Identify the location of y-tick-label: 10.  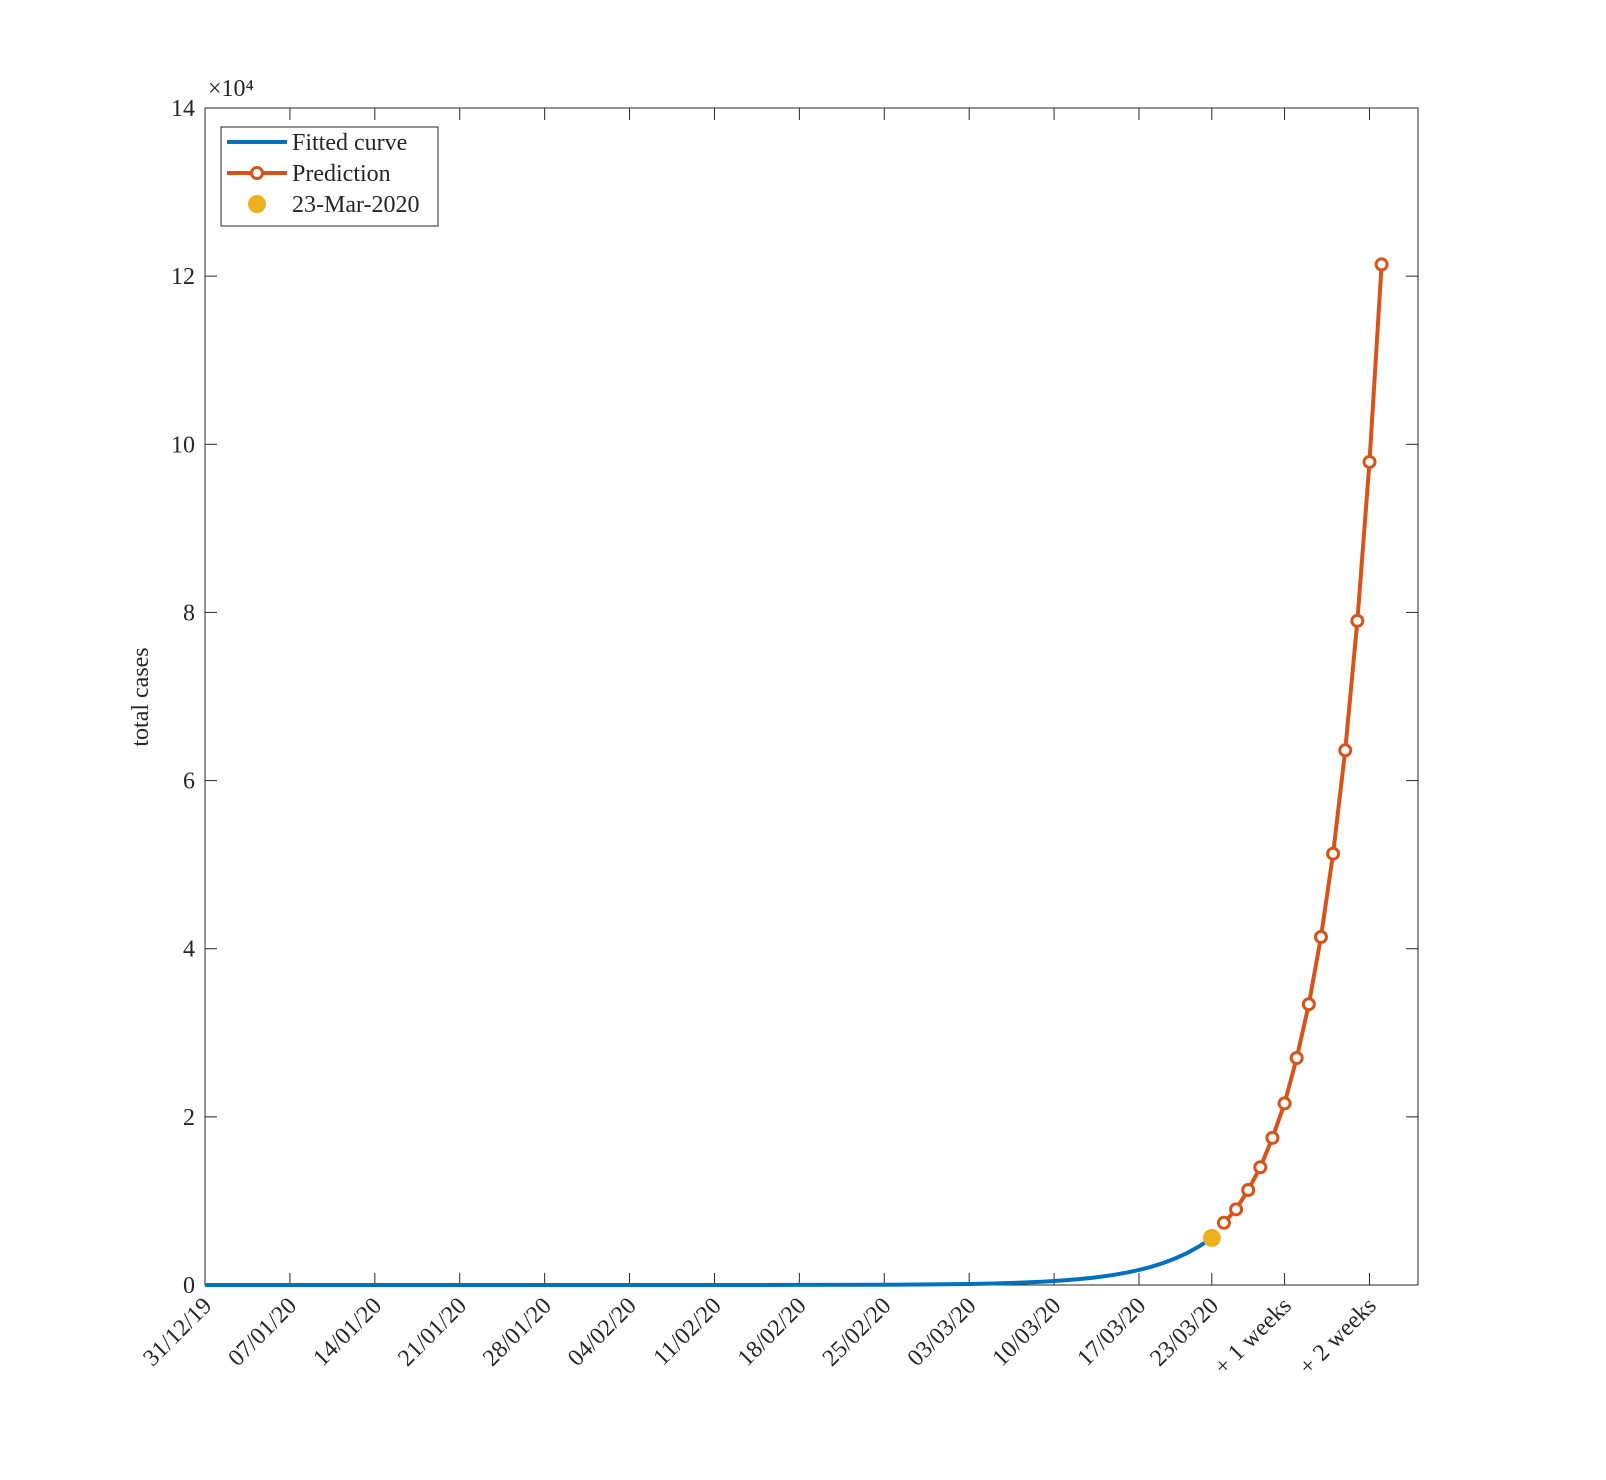
(183, 445).